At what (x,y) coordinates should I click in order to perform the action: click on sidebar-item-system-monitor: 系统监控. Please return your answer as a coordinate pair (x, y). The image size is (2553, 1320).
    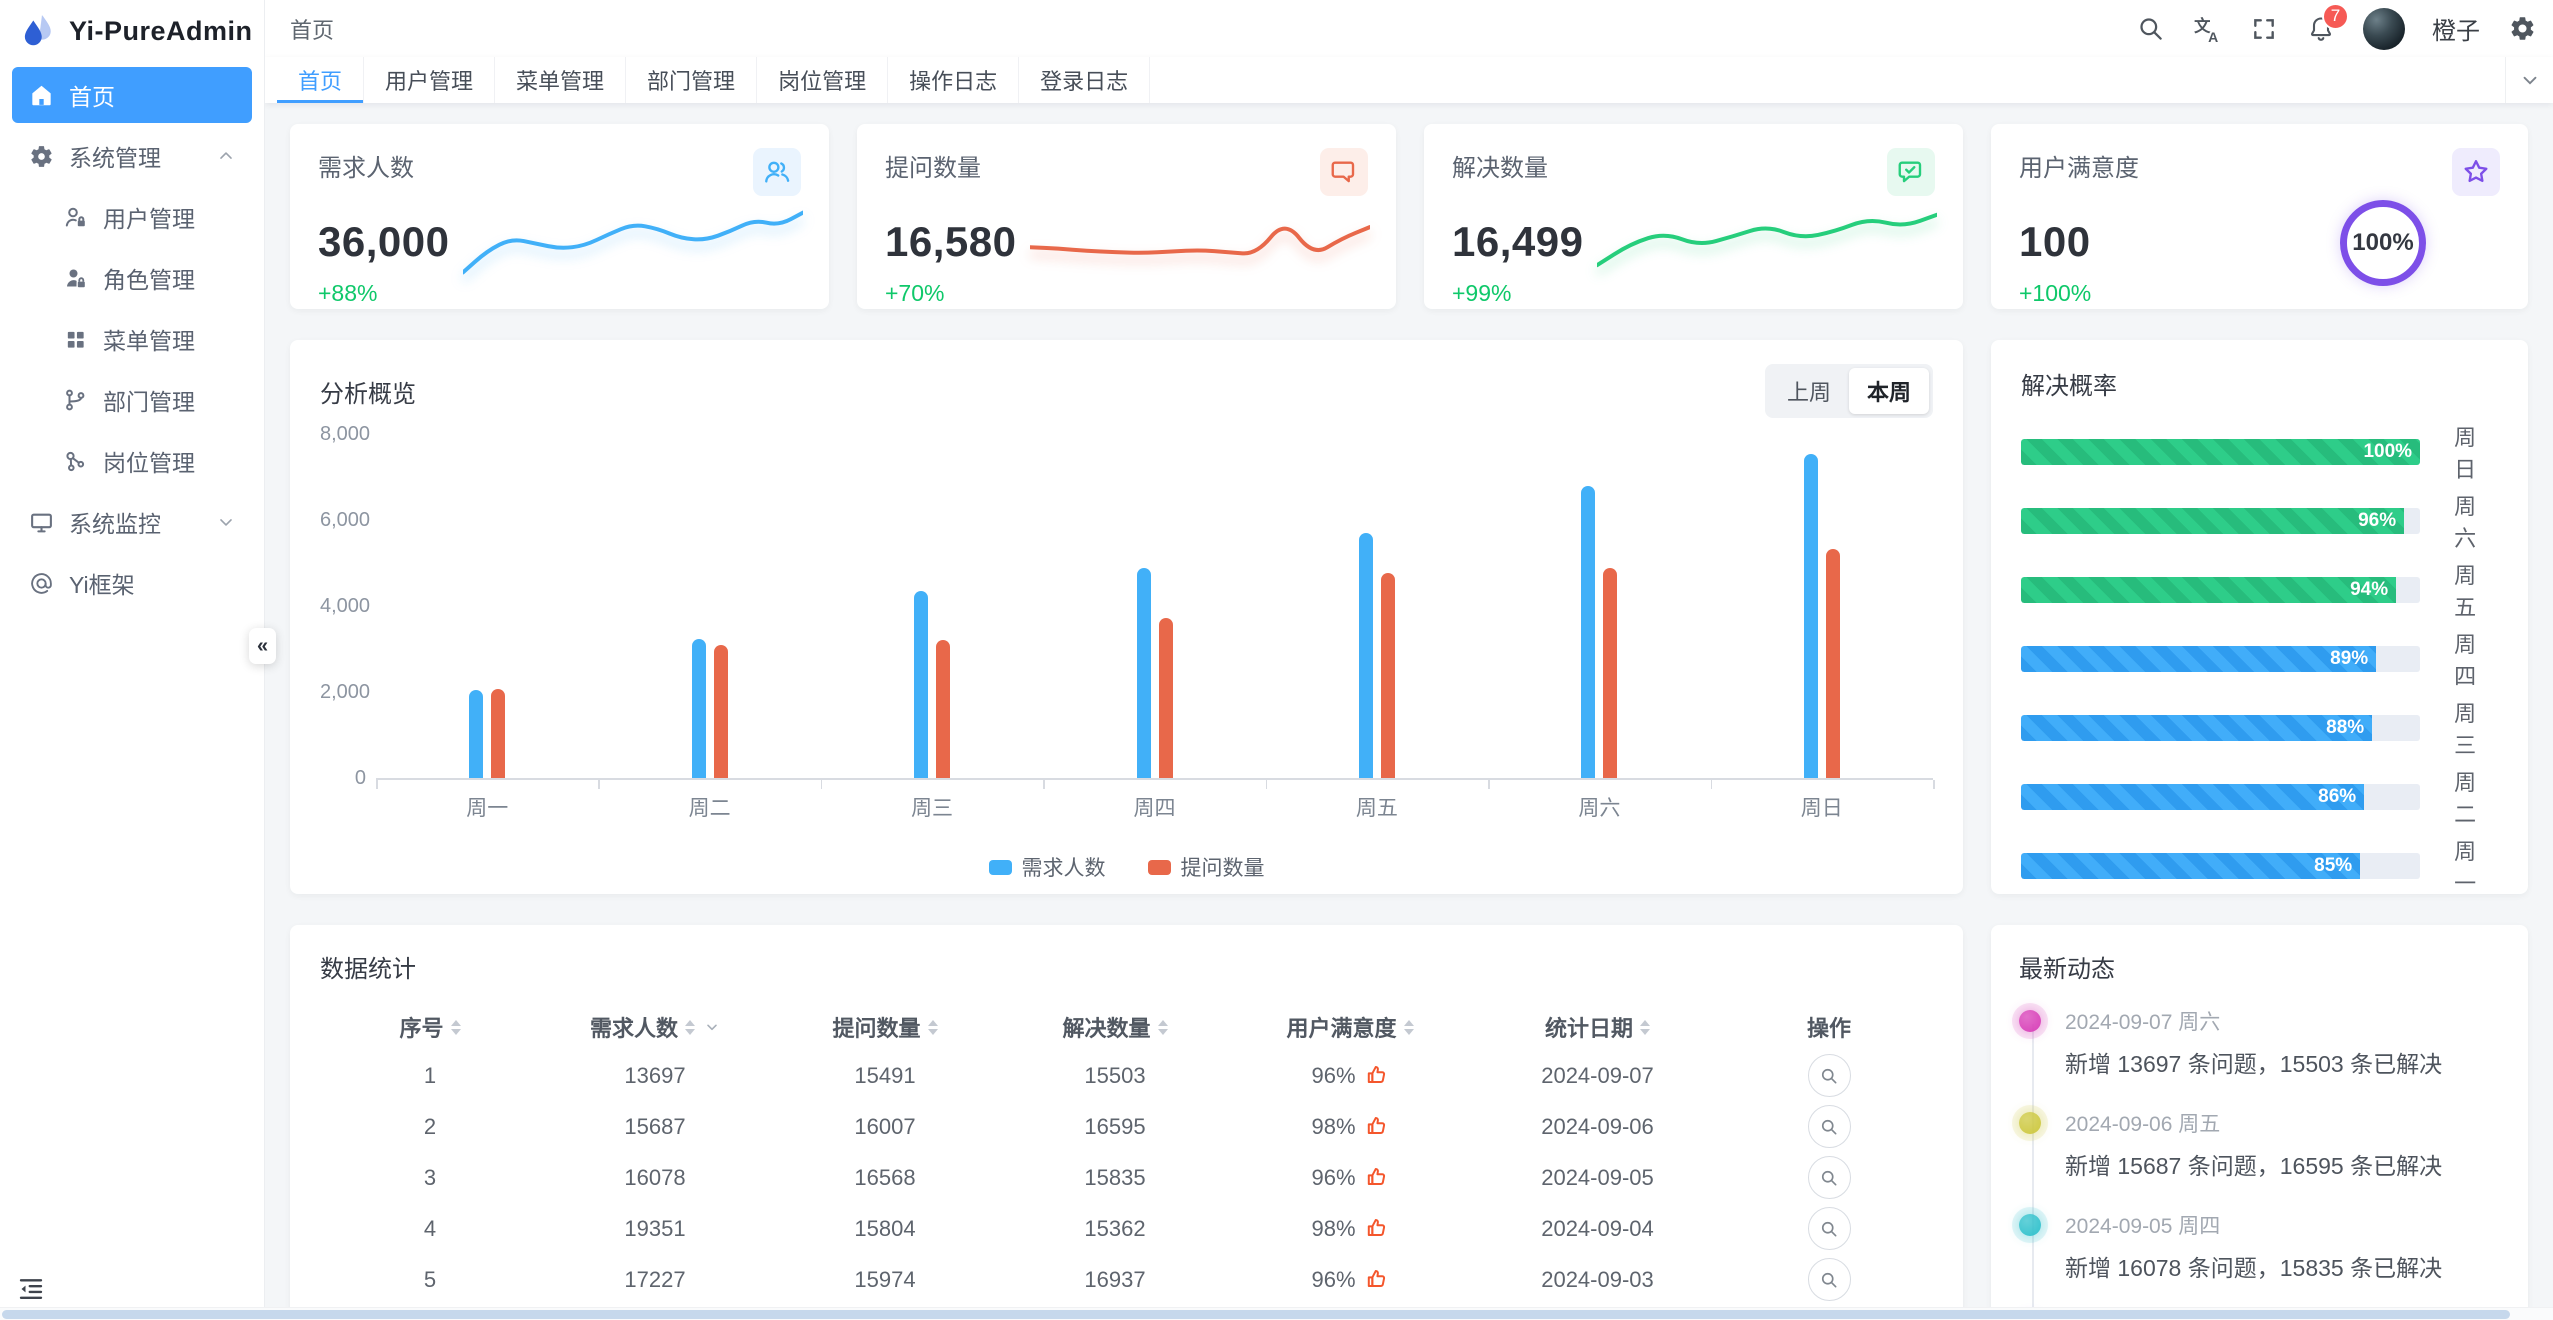
    Looking at the image, I should click on (132, 522).